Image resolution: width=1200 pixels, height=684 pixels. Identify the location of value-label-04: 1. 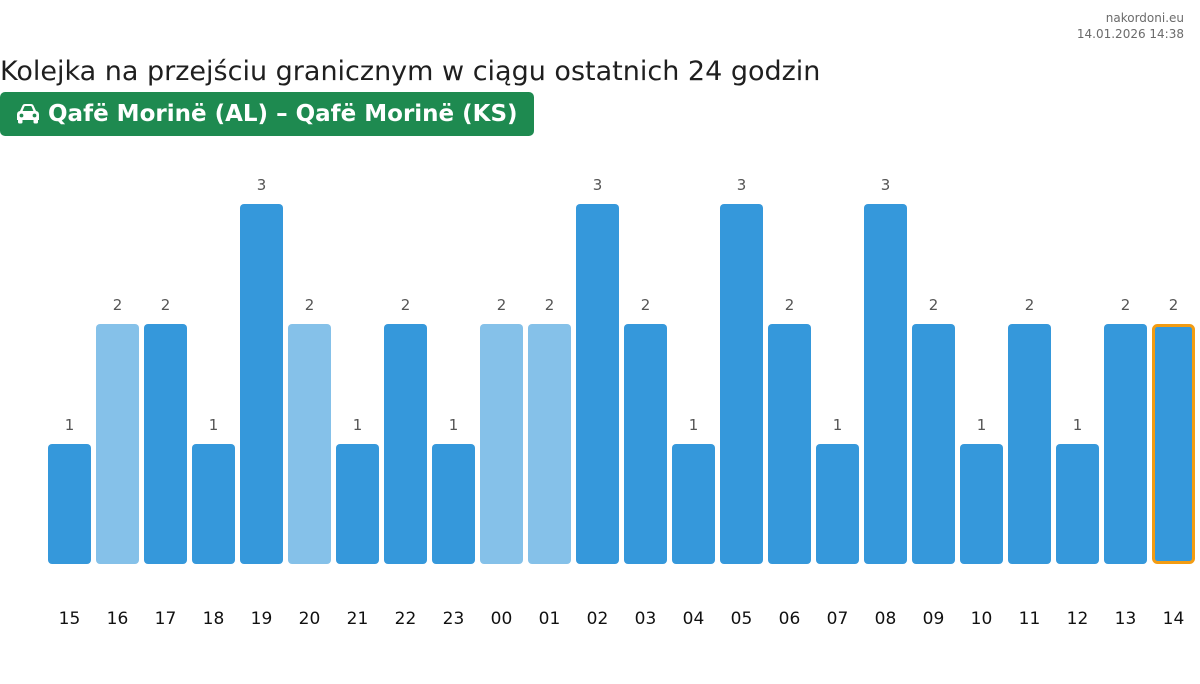
(694, 425).